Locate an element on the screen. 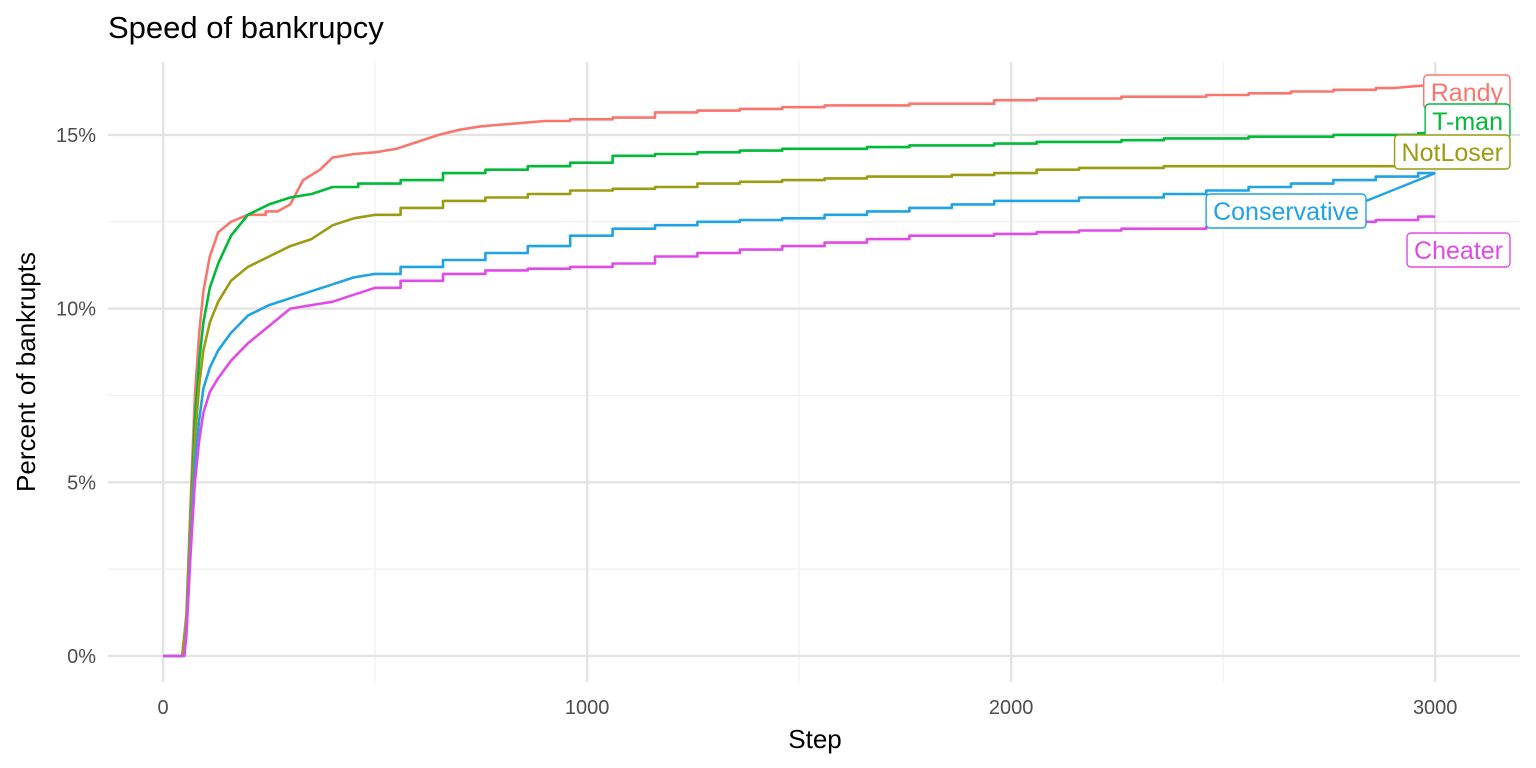 The image size is (1536, 768). label-connector is located at coordinates (1400, 187).